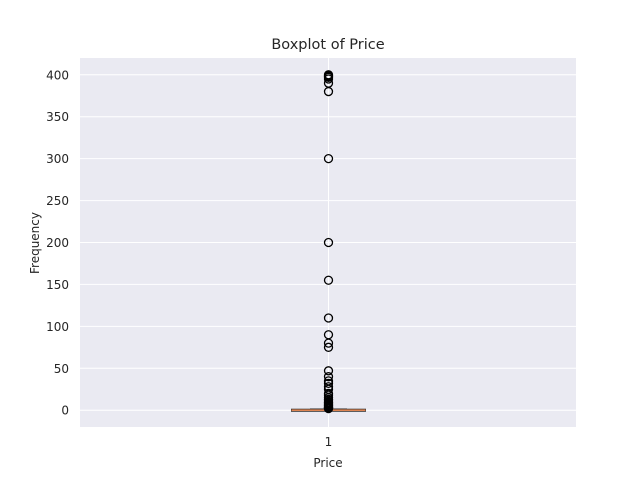  I want to click on y-tick-label: 250, so click(57, 201).